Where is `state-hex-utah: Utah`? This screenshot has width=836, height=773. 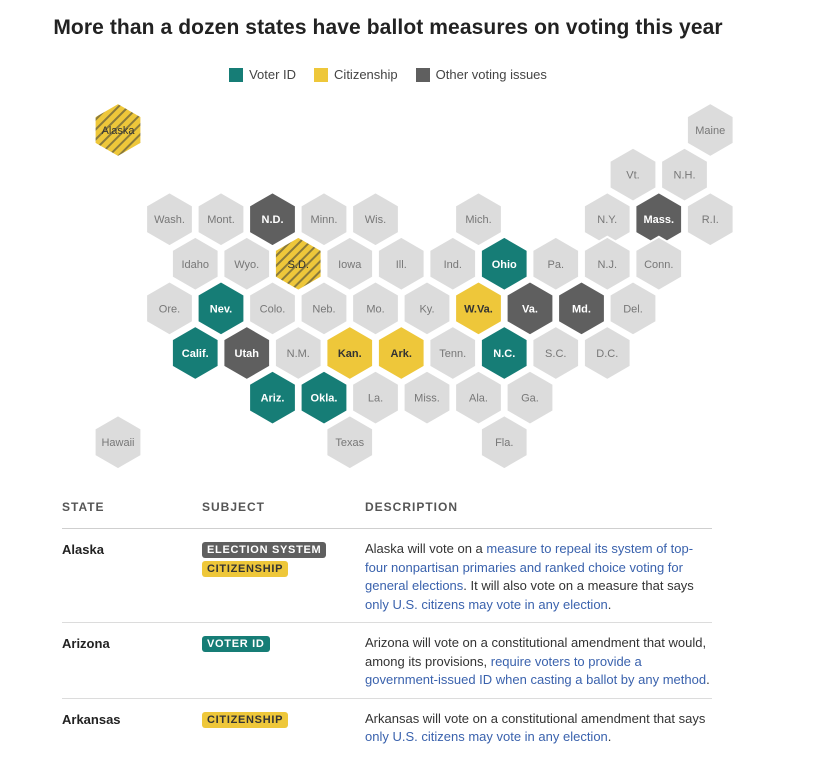
state-hex-utah: Utah is located at coordinates (247, 353).